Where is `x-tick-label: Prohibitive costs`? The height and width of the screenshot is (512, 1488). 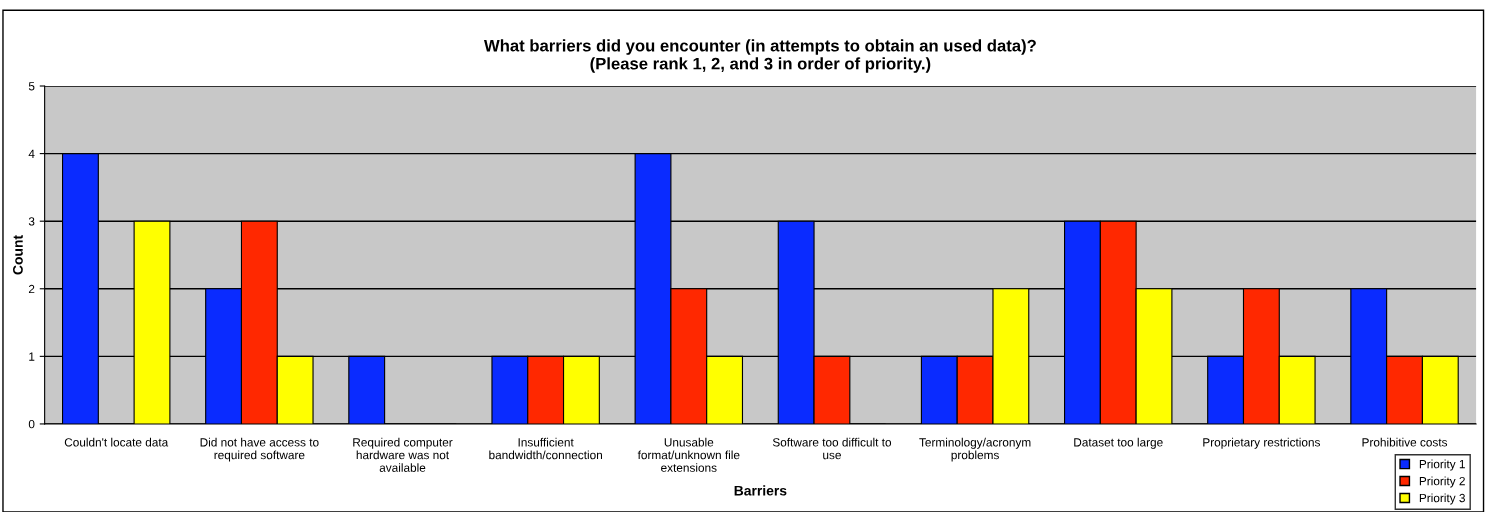 x-tick-label: Prohibitive costs is located at coordinates (1405, 442).